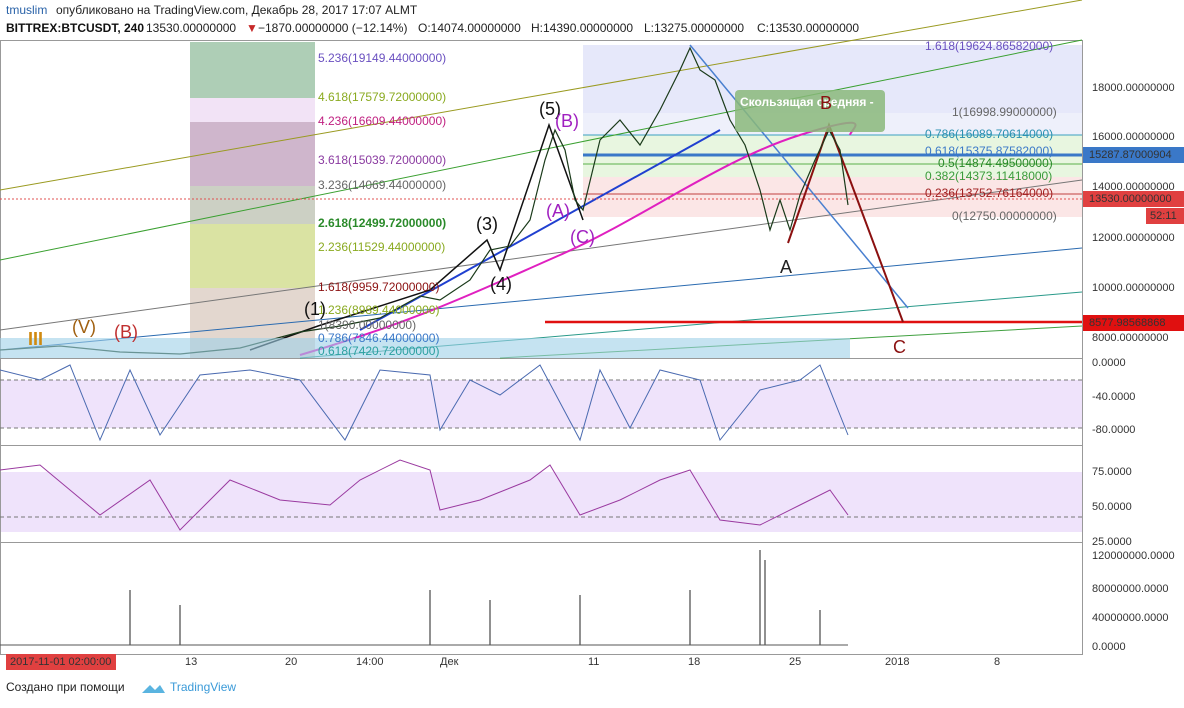 The height and width of the screenshot is (708, 1184). What do you see at coordinates (582, 237) in the screenshot?
I see `wave: (C)` at bounding box center [582, 237].